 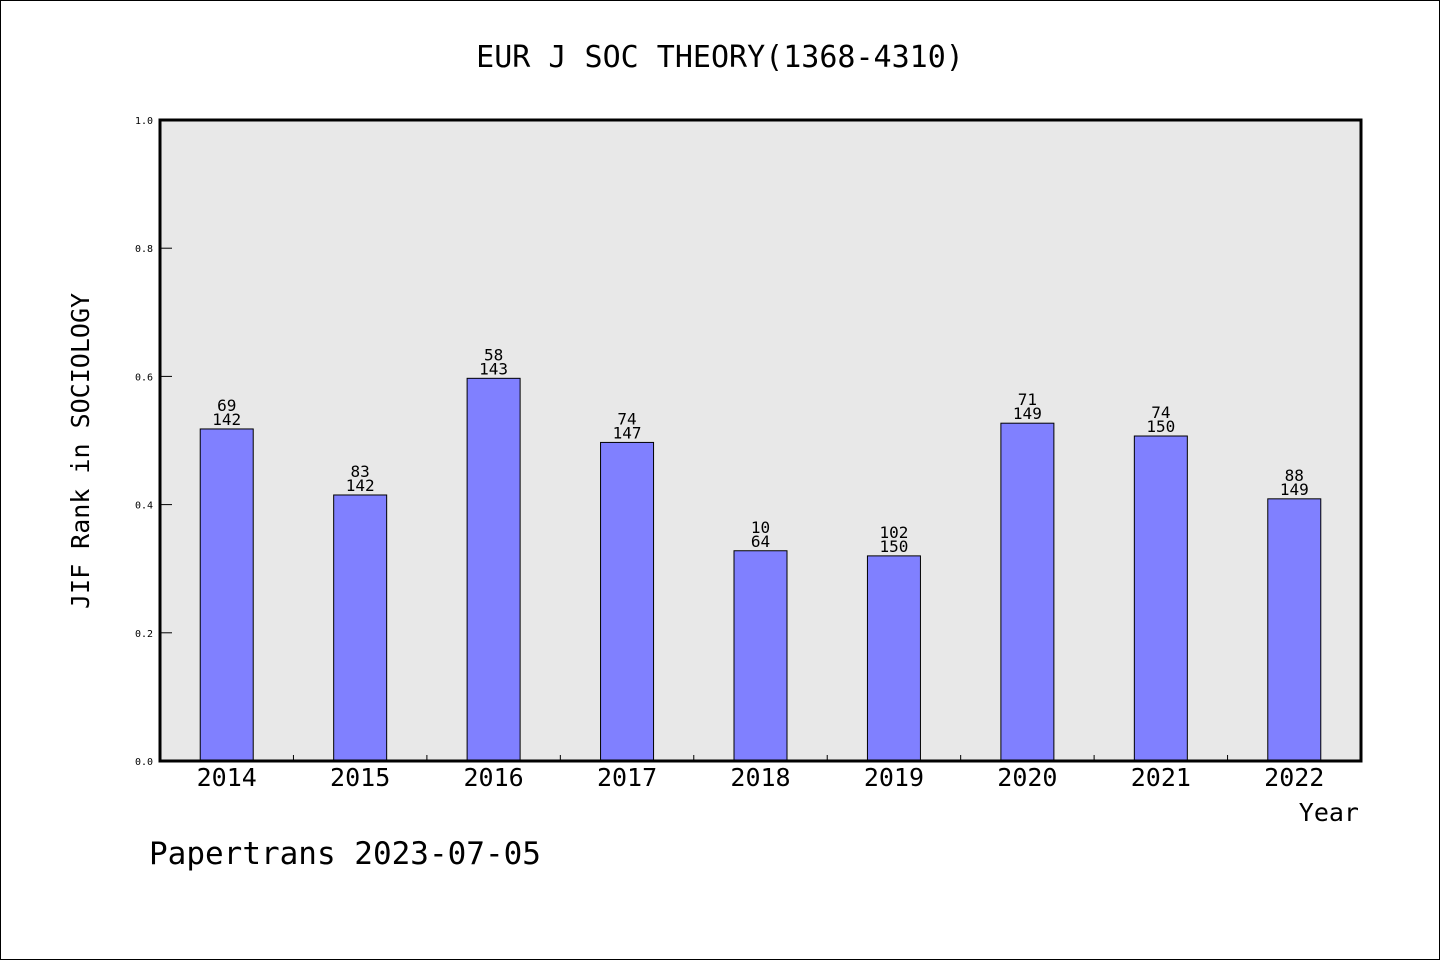 What do you see at coordinates (760, 777) in the screenshot?
I see `x-tick-label: 2018` at bounding box center [760, 777].